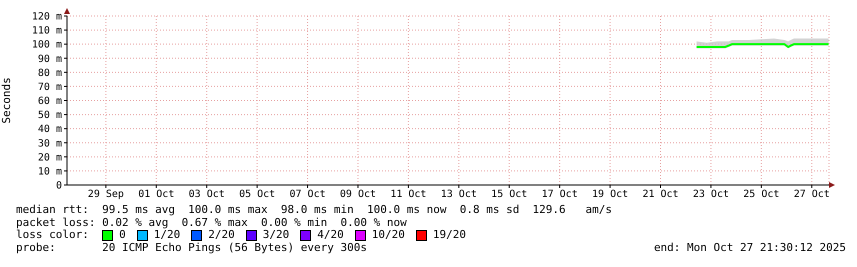 Image resolution: width=857 pixels, height=267 pixels. What do you see at coordinates (276, 235) in the screenshot?
I see `legend-label: 3/20` at bounding box center [276, 235].